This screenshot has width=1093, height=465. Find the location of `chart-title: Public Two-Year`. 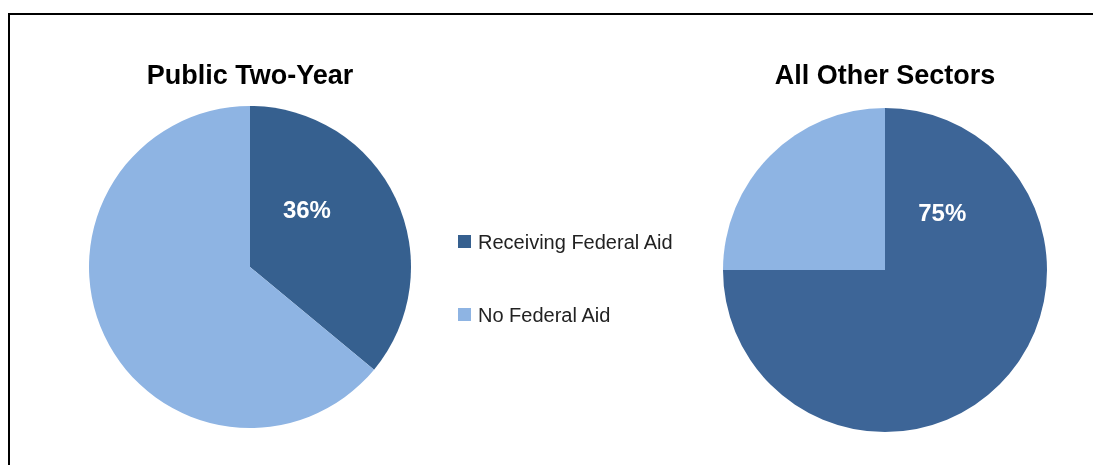

chart-title: Public Two-Year is located at coordinates (250, 75).